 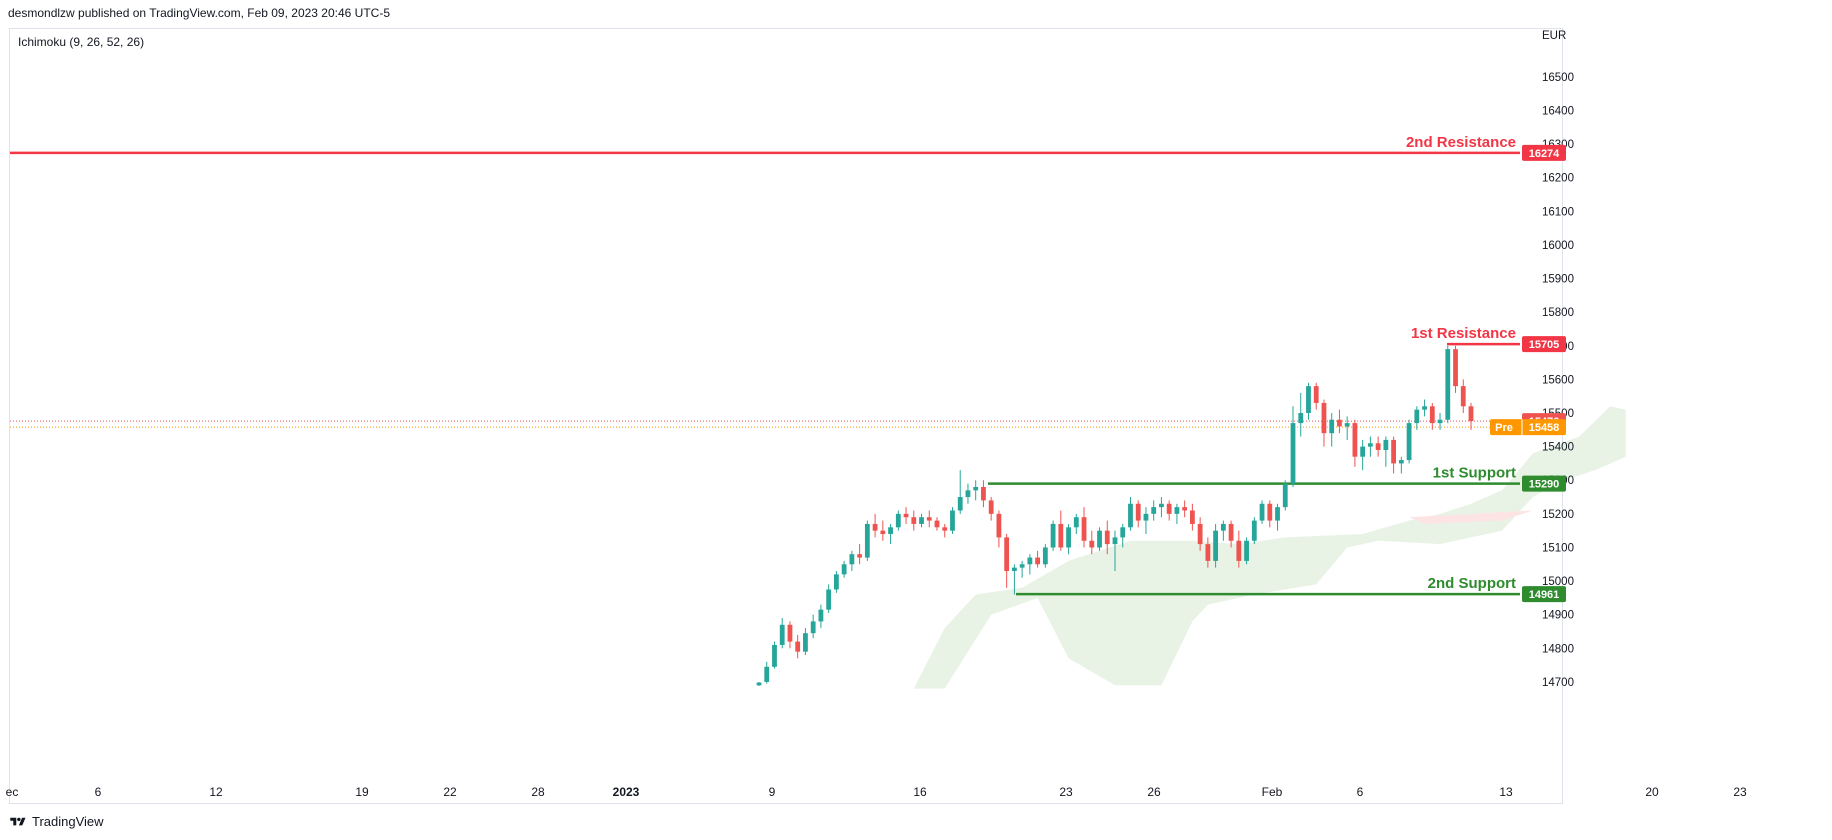 What do you see at coordinates (1558, 280) in the screenshot?
I see `y-tick-label: 15900` at bounding box center [1558, 280].